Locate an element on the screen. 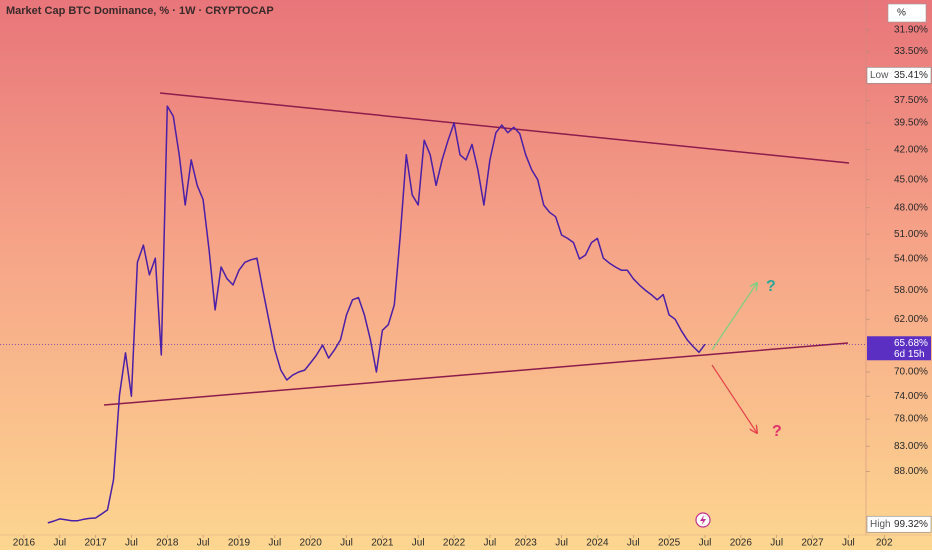 Image resolution: width=932 pixels, height=555 pixels. low-box is located at coordinates (899, 75).